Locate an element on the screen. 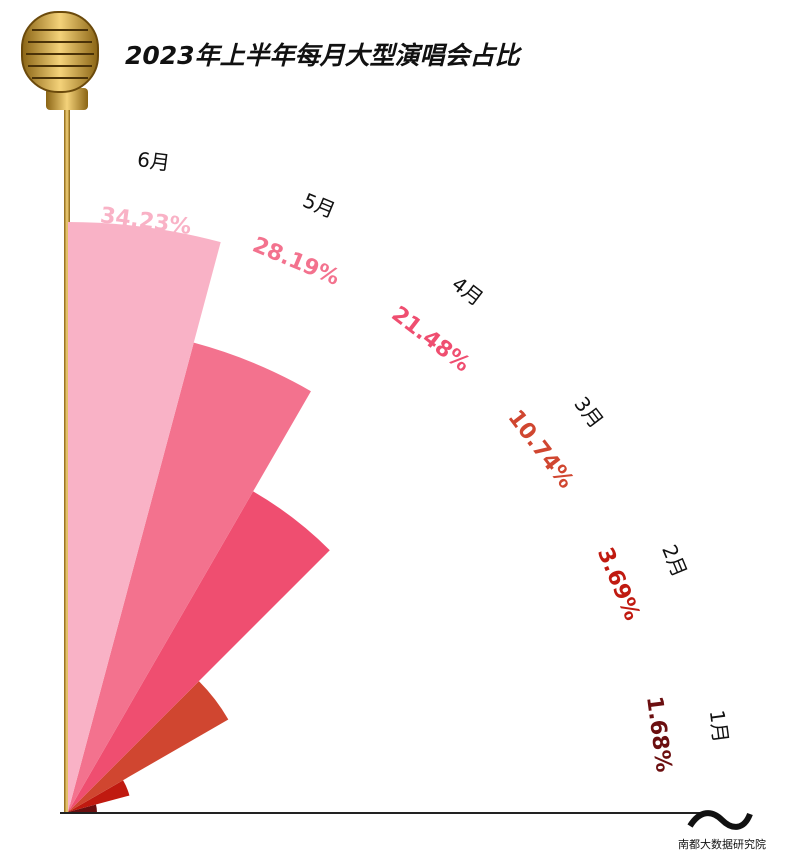  chart-title: 2023年上半年每月大型演唱会占比 is located at coordinates (324, 55).